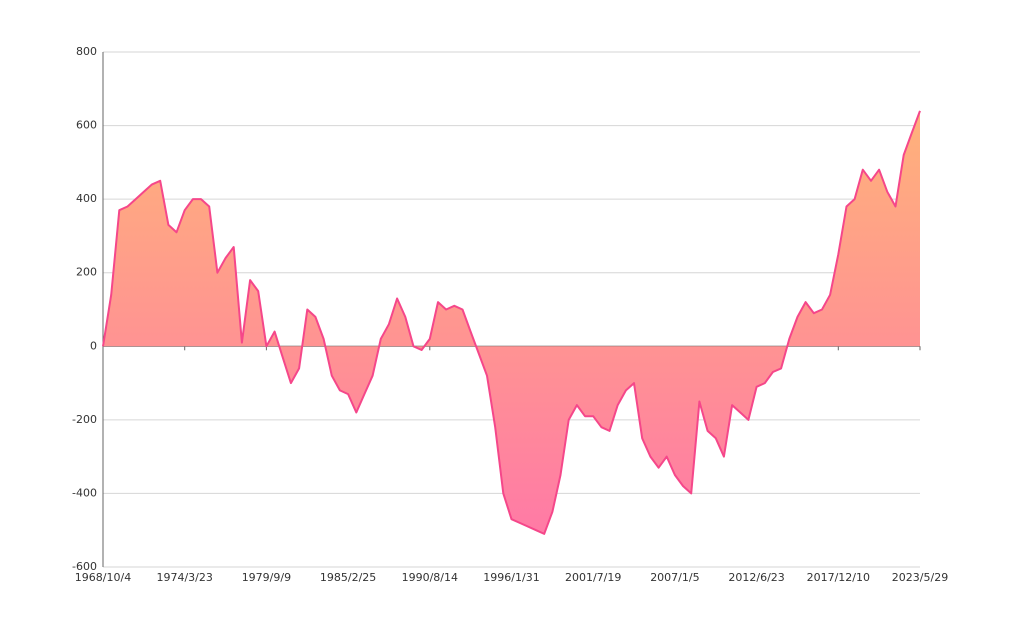 The width and height of the screenshot is (1024, 623). Describe the element at coordinates (920, 577) in the screenshot. I see `x-tick-label: 2023/5/29` at that location.